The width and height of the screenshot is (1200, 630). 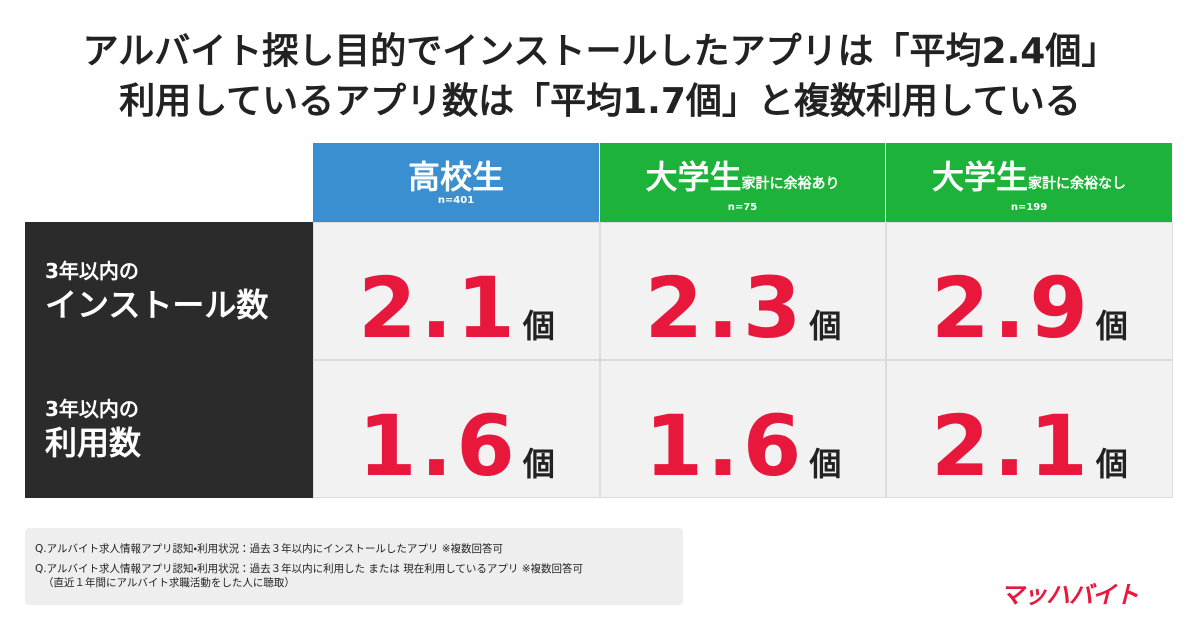 I want to click on sample-size: n=75, so click(x=742, y=207).